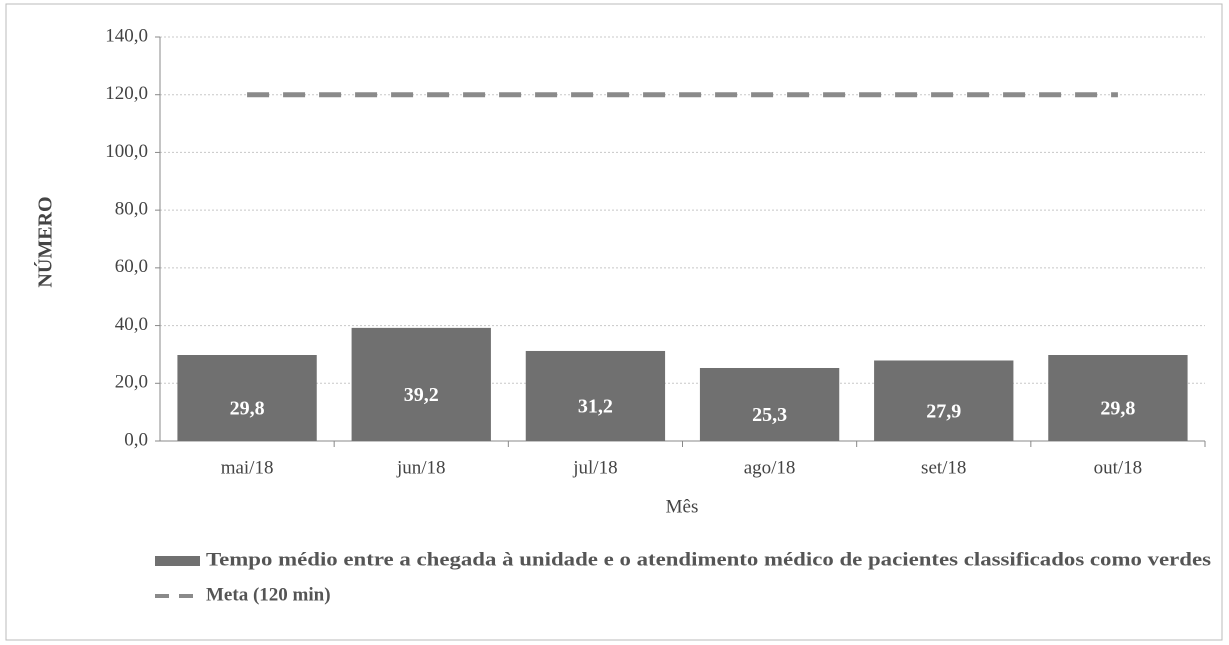 This screenshot has height=645, width=1229. I want to click on data-label: 31,2, so click(595, 407).